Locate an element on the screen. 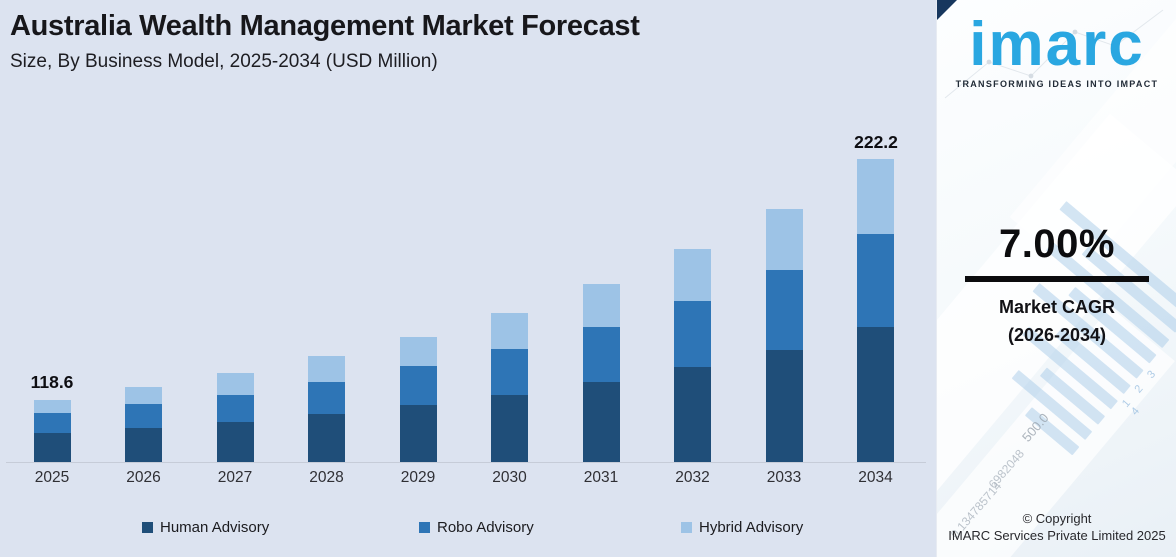 Image resolution: width=1176 pixels, height=557 pixels. stacked-bar-2026 is located at coordinates (143, 424).